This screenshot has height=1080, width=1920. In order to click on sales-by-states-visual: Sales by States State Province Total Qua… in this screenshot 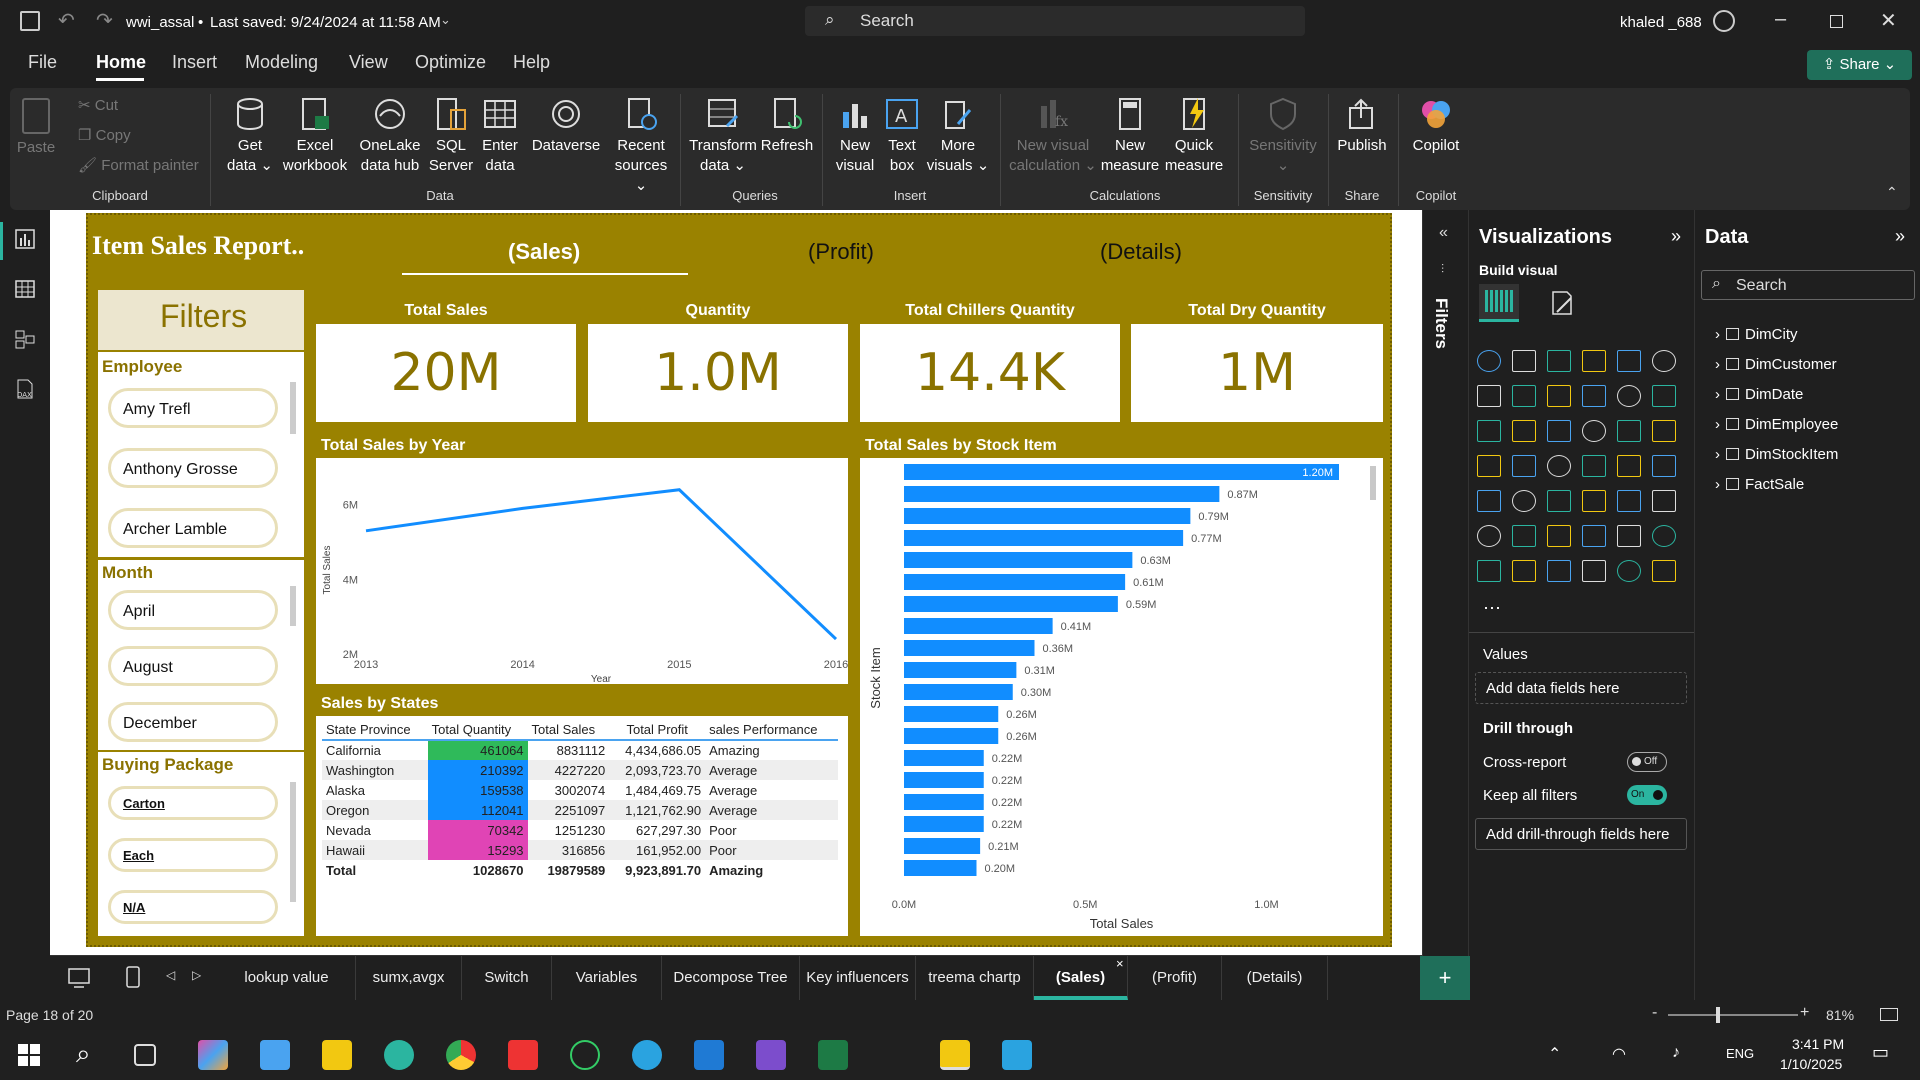, I will do `click(582, 814)`.